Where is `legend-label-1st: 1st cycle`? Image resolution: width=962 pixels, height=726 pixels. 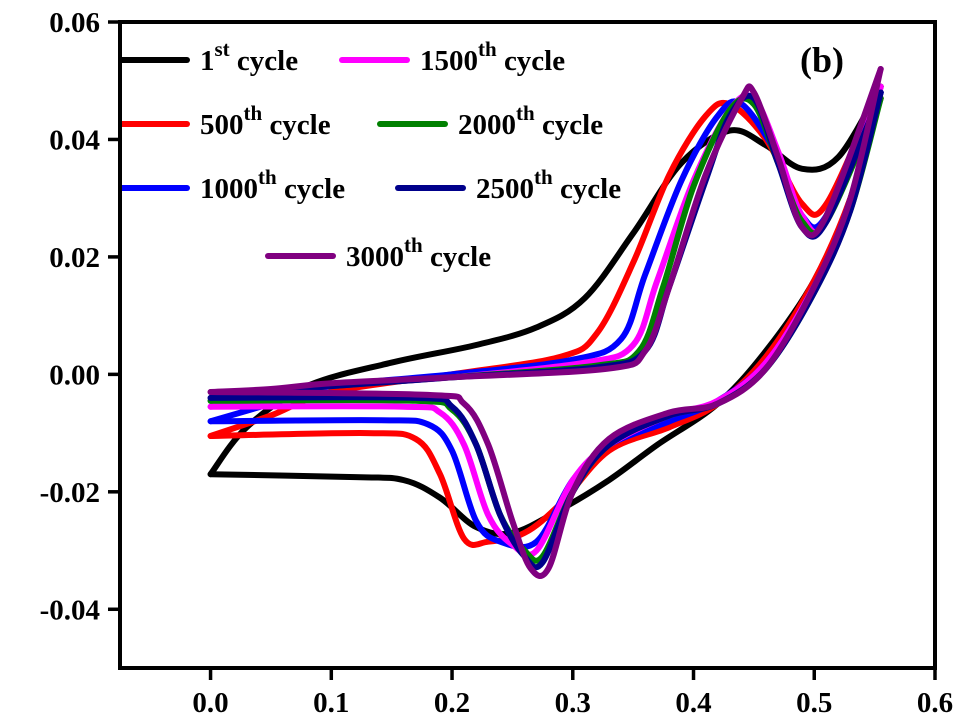
legend-label-1st: 1st cycle is located at coordinates (249, 57).